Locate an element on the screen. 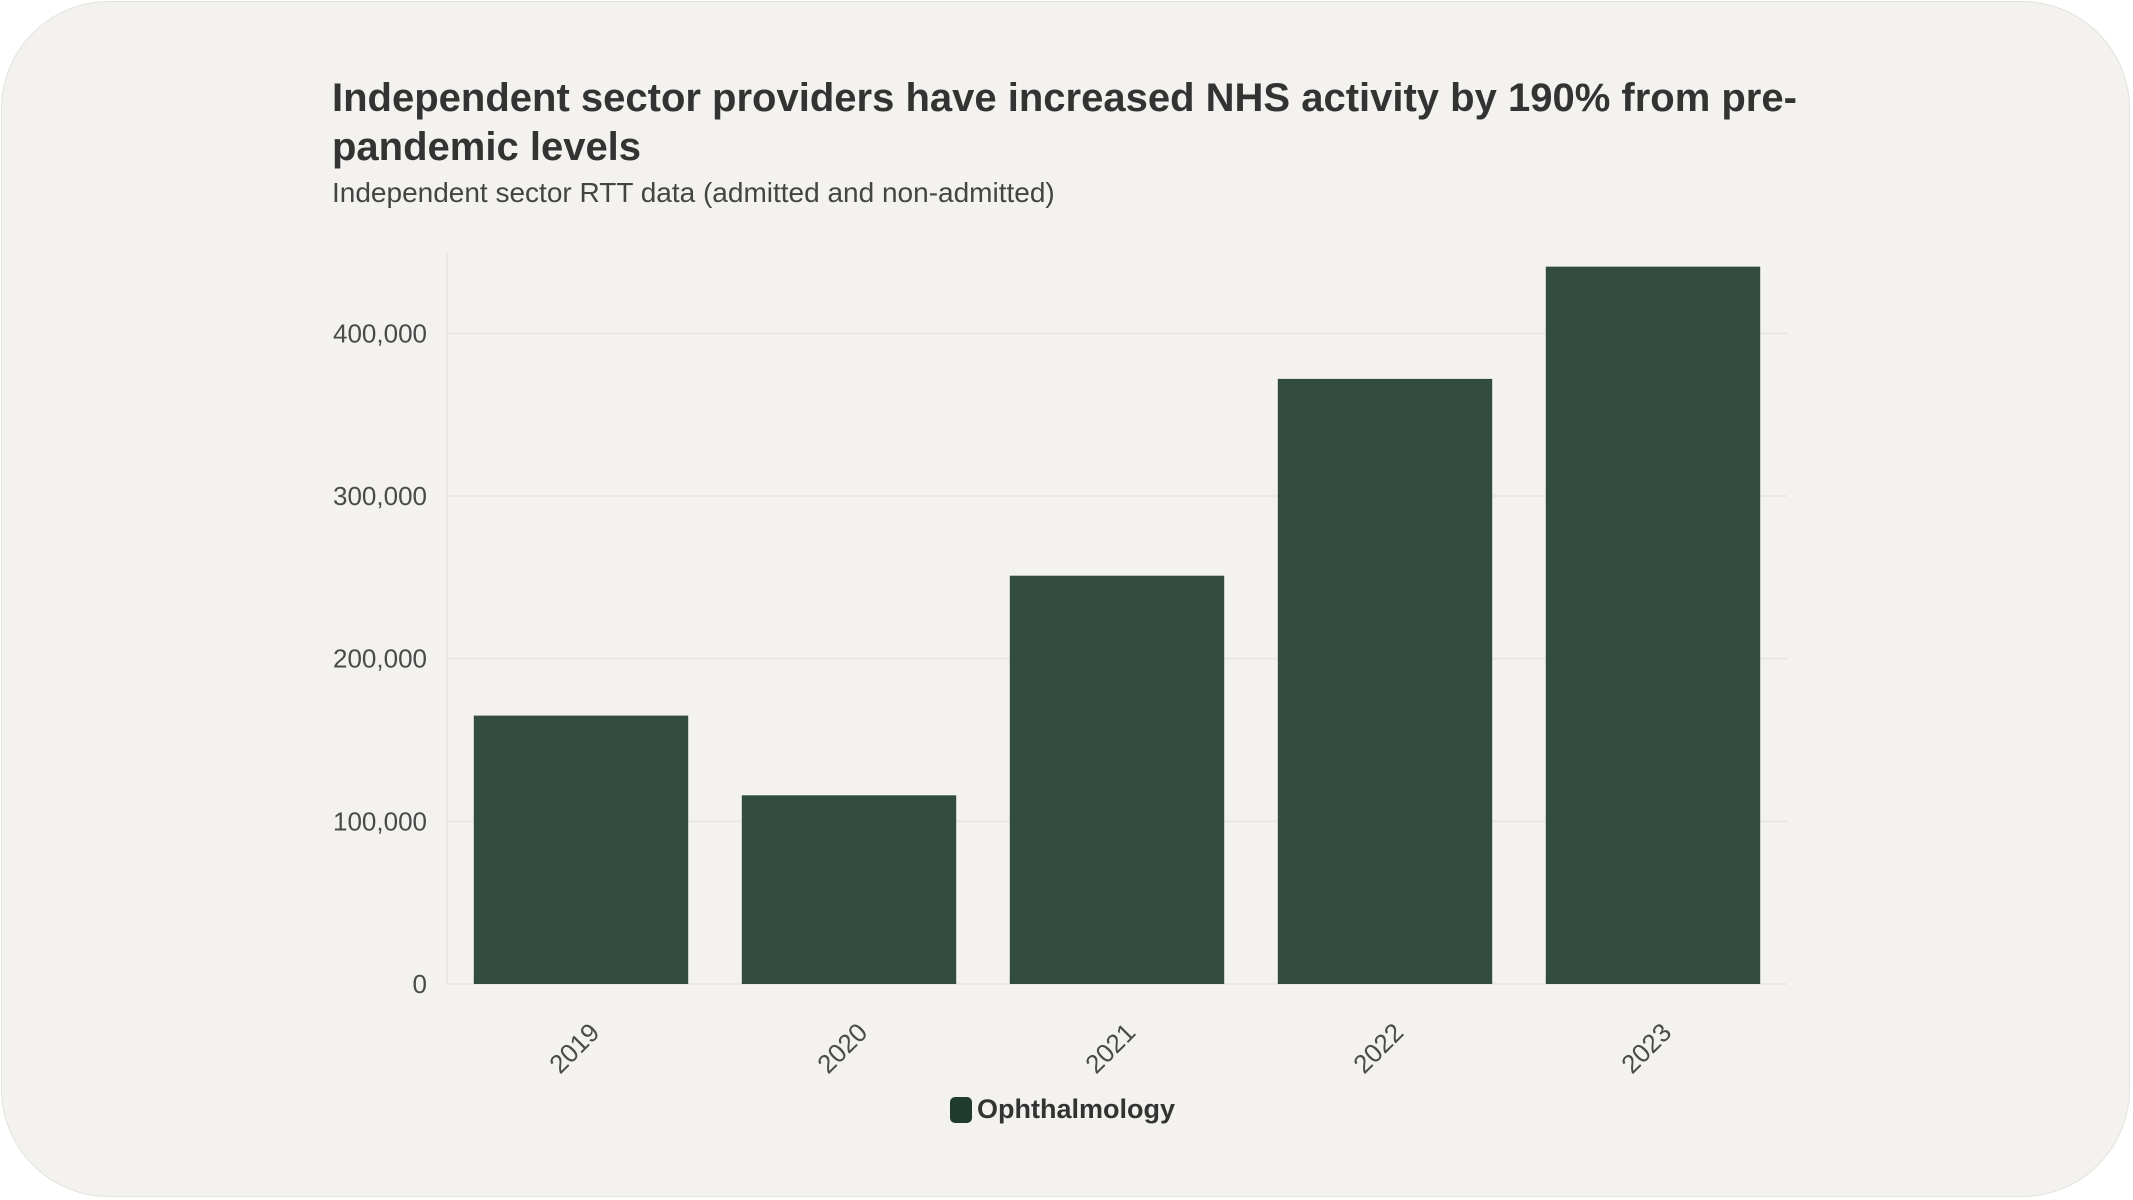  x-tick-label: 2023 is located at coordinates (1646, 1048).